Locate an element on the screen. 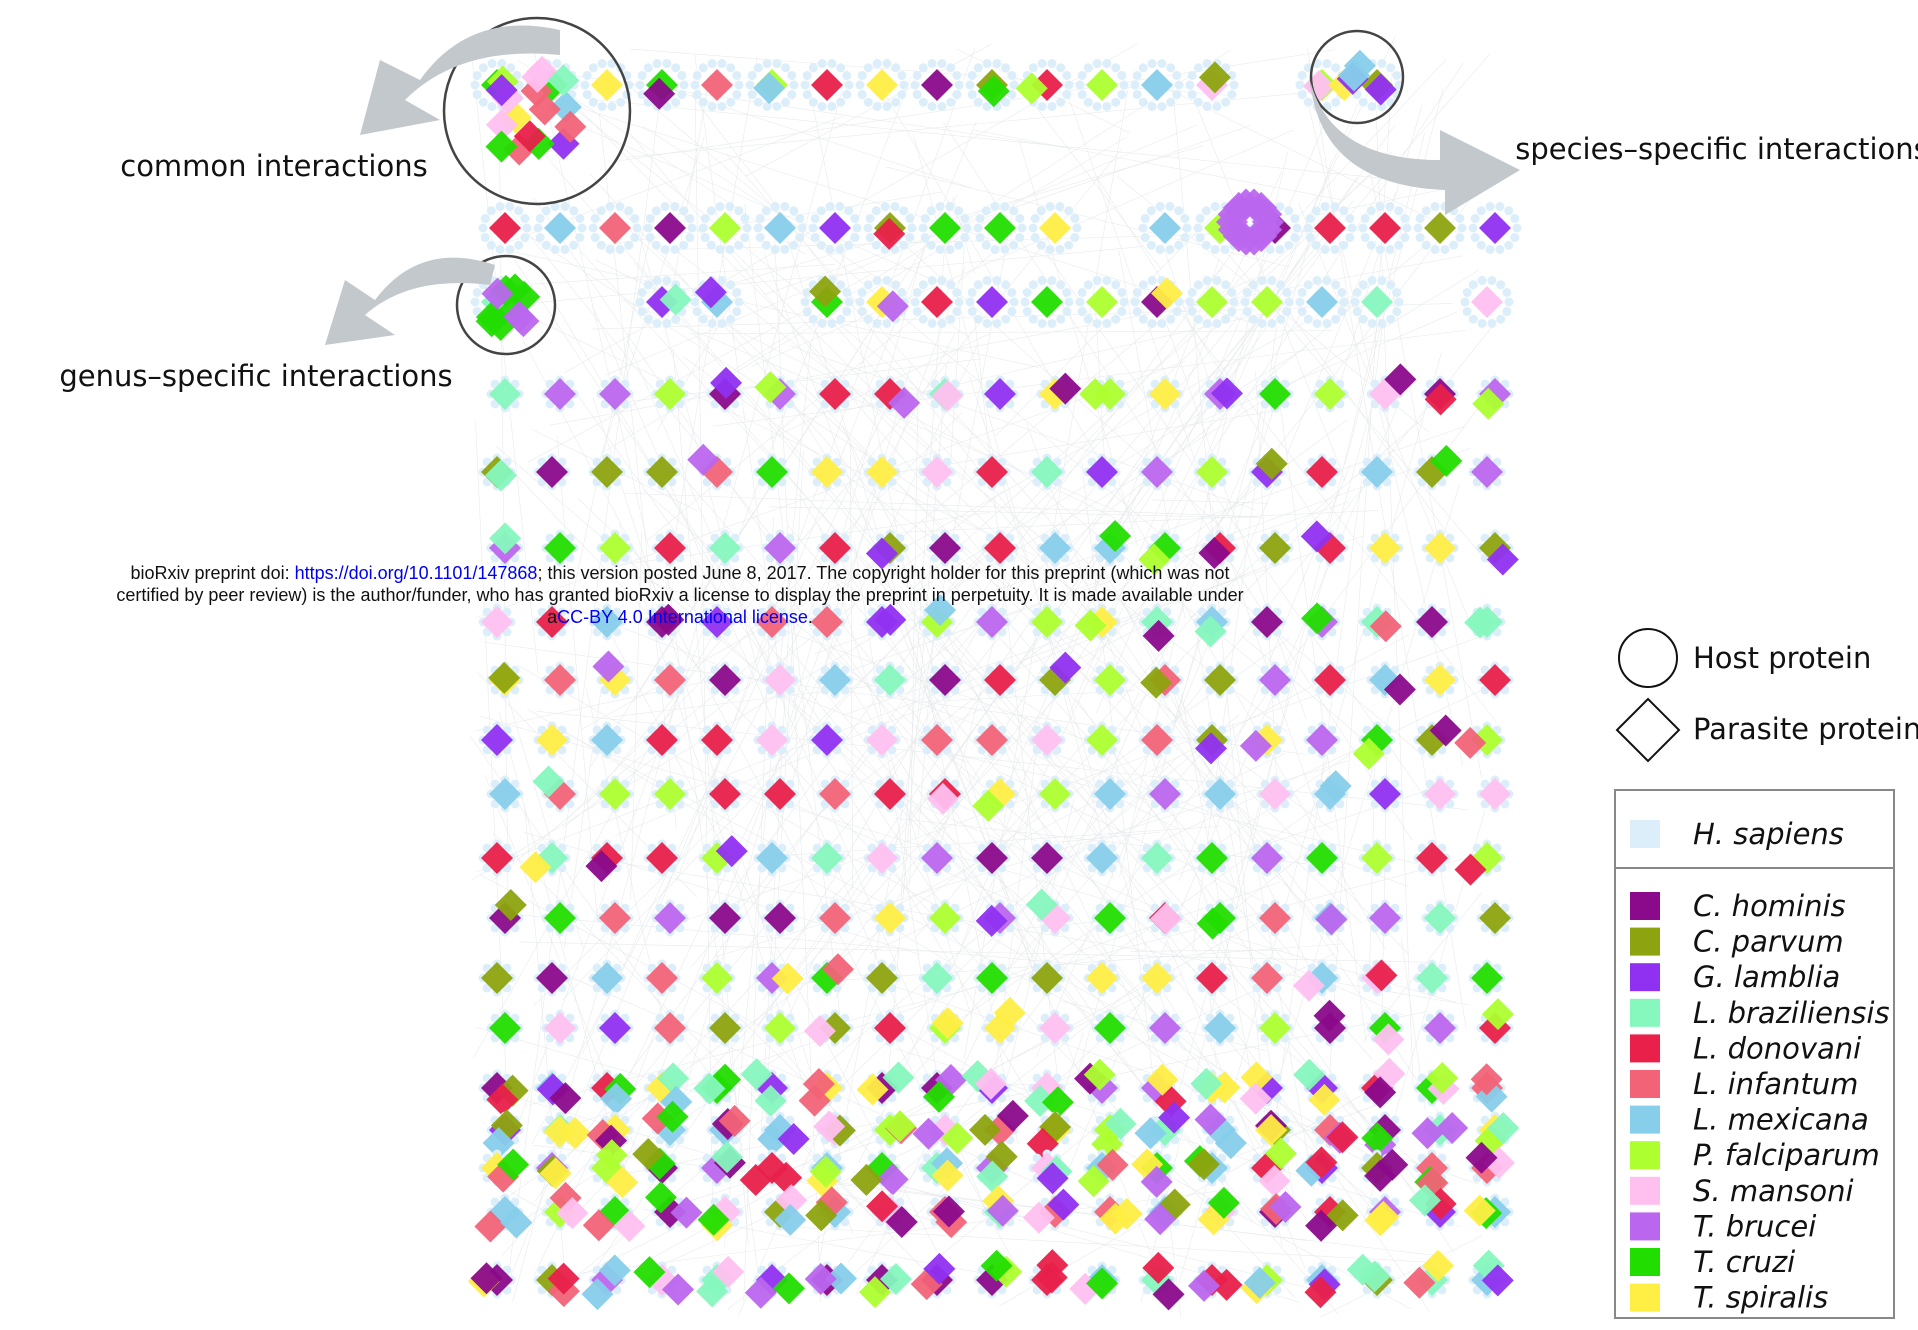 This screenshot has height=1330, width=1918. annotation: common interactions is located at coordinates (273, 166).